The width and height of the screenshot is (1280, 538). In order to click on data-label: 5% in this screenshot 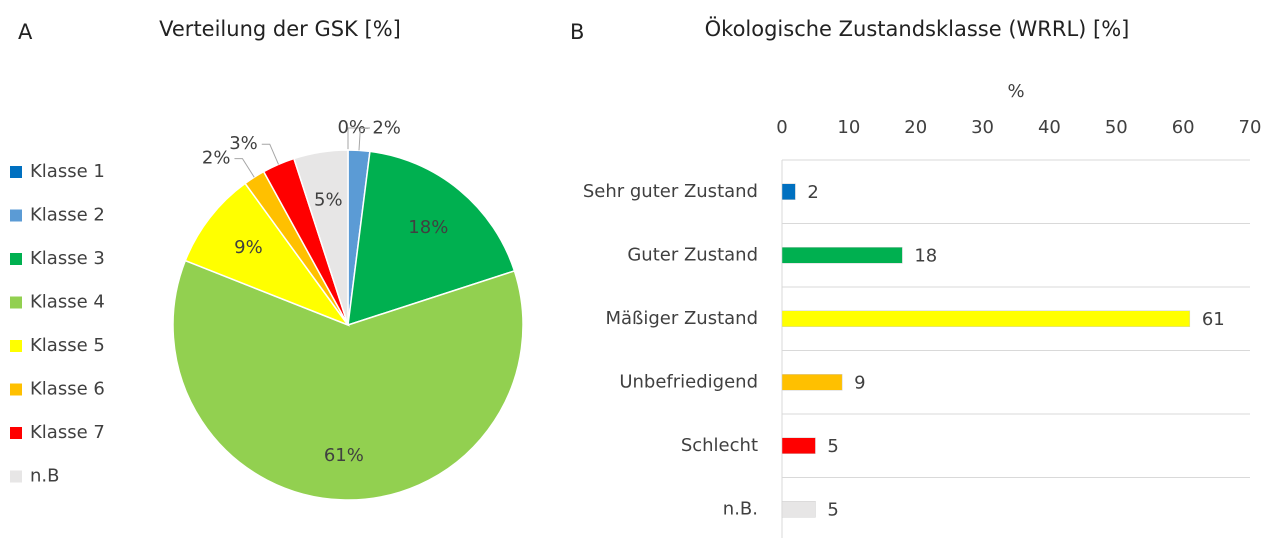, I will do `click(328, 200)`.